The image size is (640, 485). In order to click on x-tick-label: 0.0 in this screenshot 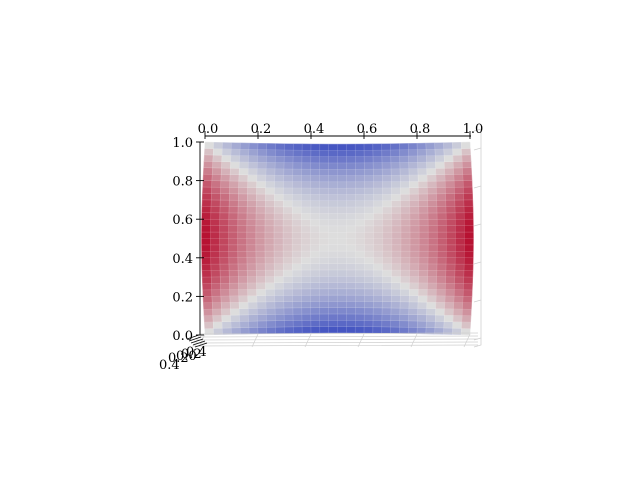, I will do `click(208, 129)`.